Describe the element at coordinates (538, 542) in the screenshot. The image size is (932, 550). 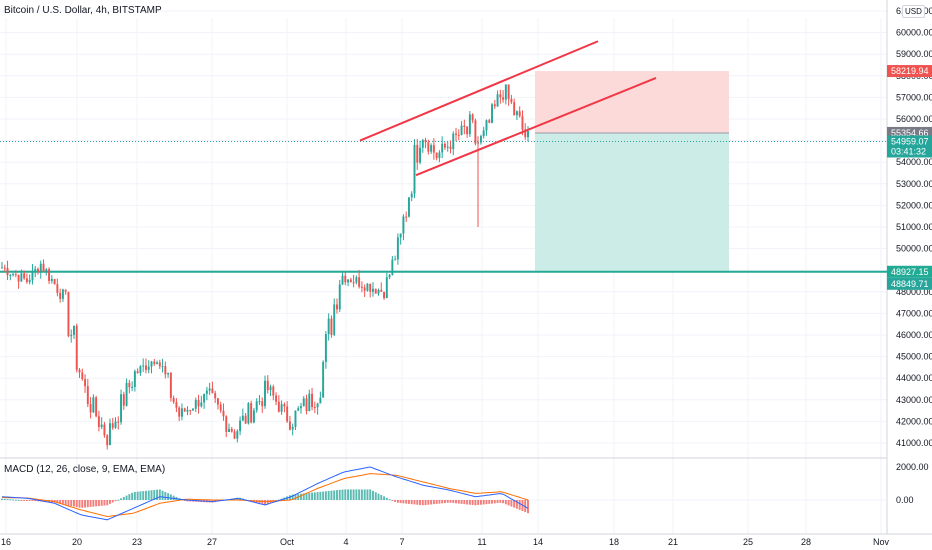
I see `time-tick-label: 14` at that location.